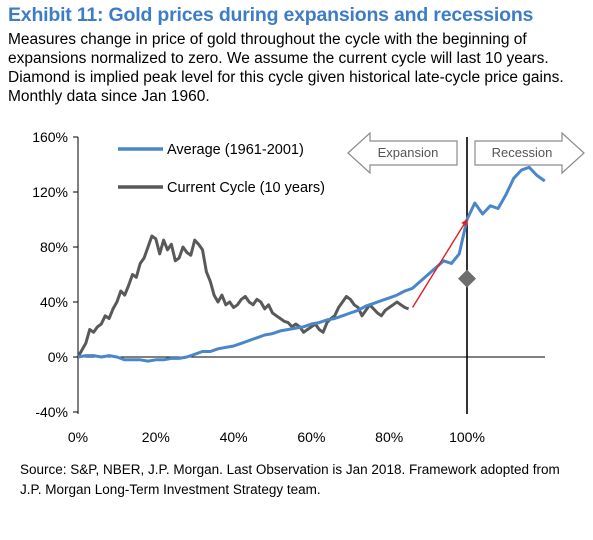 The image size is (593, 540). I want to click on red-trend-arrow, so click(439, 263).